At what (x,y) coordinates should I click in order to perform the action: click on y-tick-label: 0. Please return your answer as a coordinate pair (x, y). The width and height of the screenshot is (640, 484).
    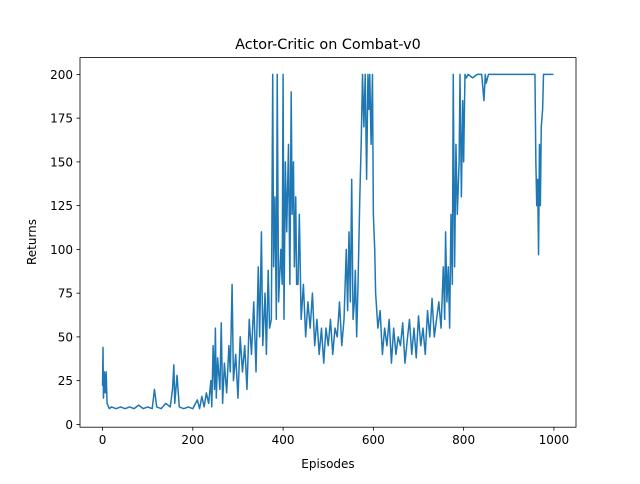
    Looking at the image, I should click on (69, 425).